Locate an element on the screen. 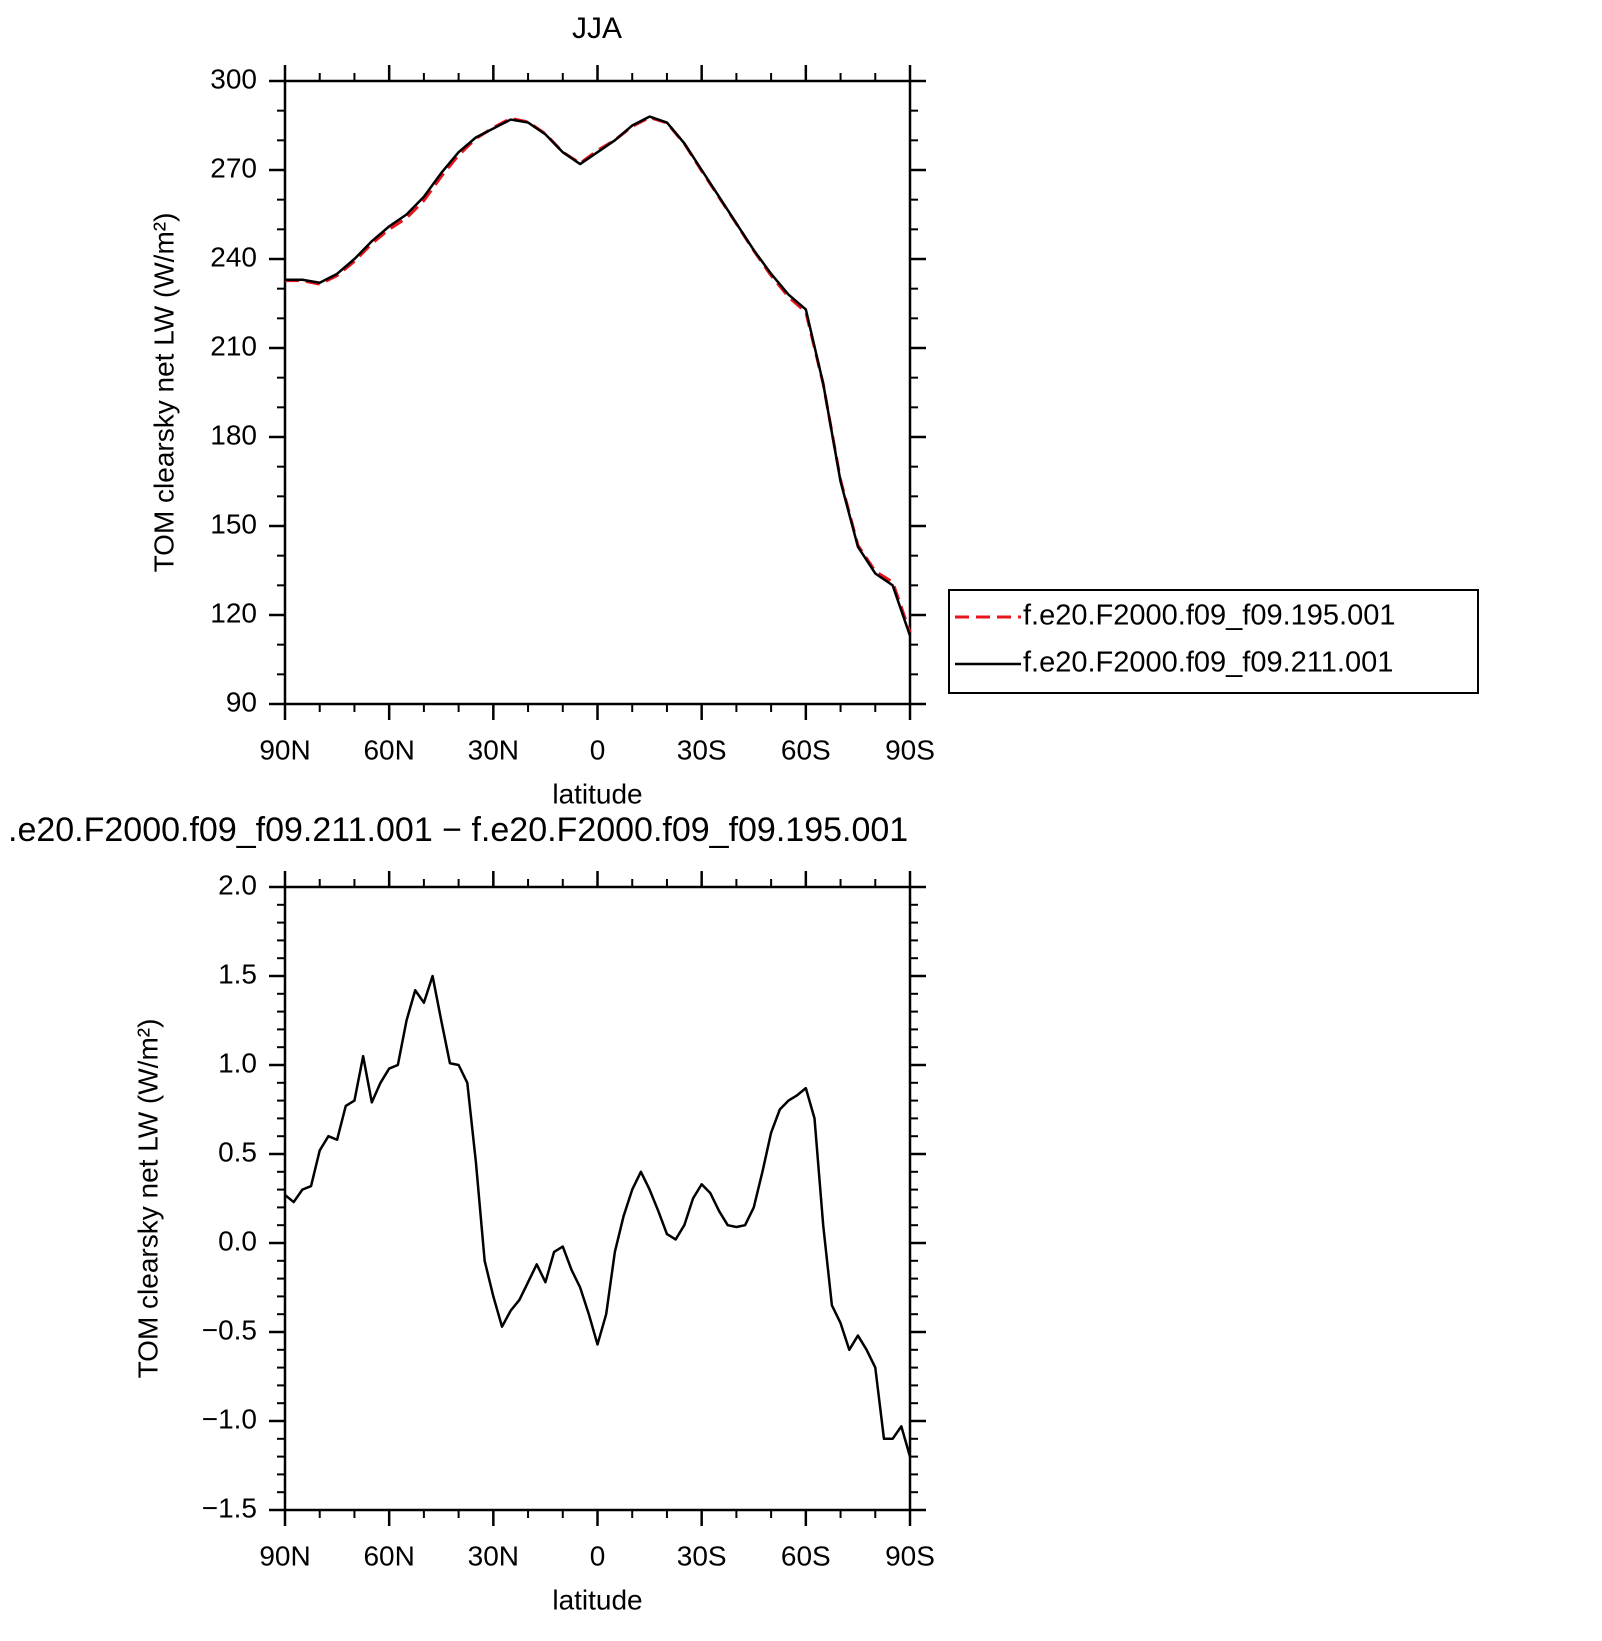 The height and width of the screenshot is (1641, 1602). y-tick-label: −1.5 is located at coordinates (229, 1507).